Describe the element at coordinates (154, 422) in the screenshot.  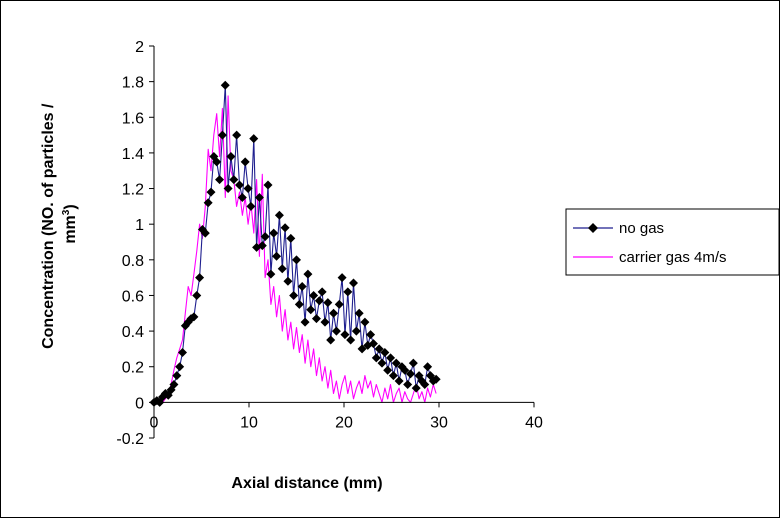
I see `x-tick-label: 0` at that location.